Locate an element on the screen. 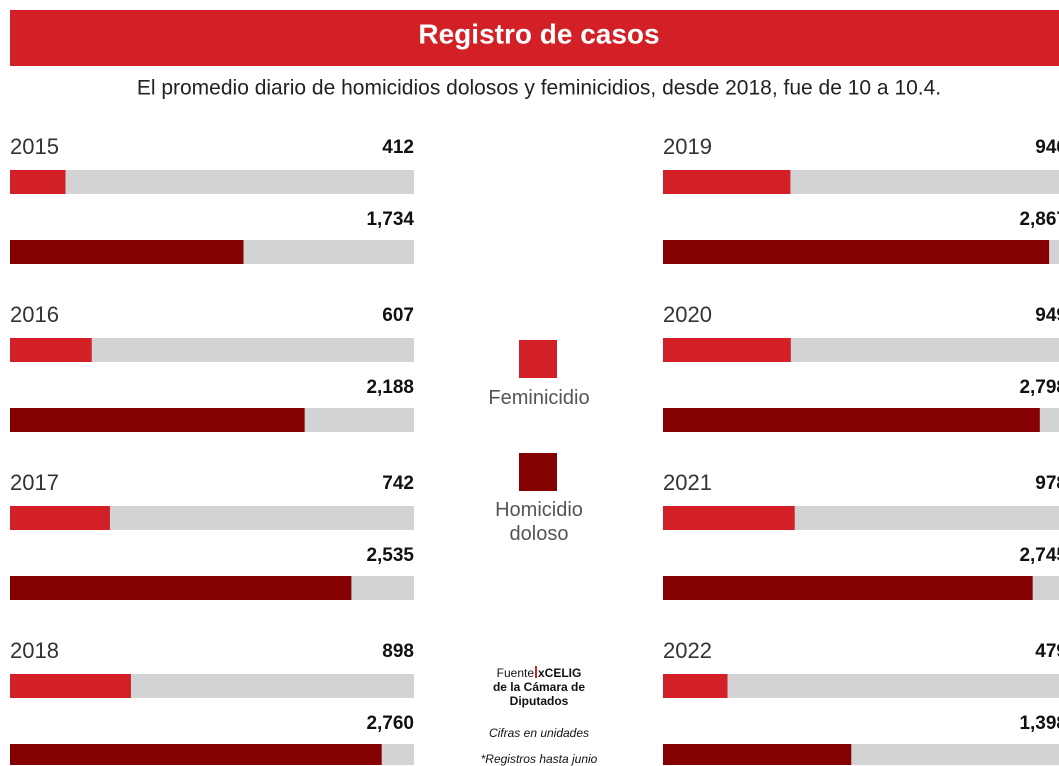 This screenshot has width=1059, height=766. value-label: 2,798 is located at coordinates (1039, 387).